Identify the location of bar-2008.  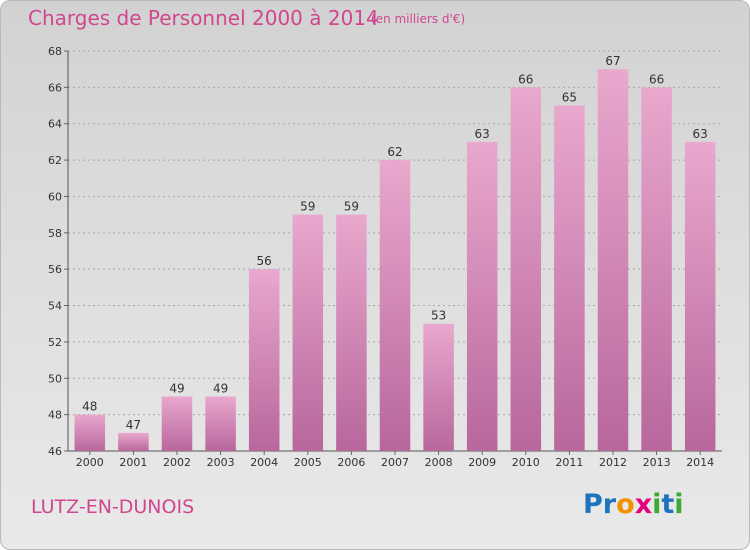
(438, 387).